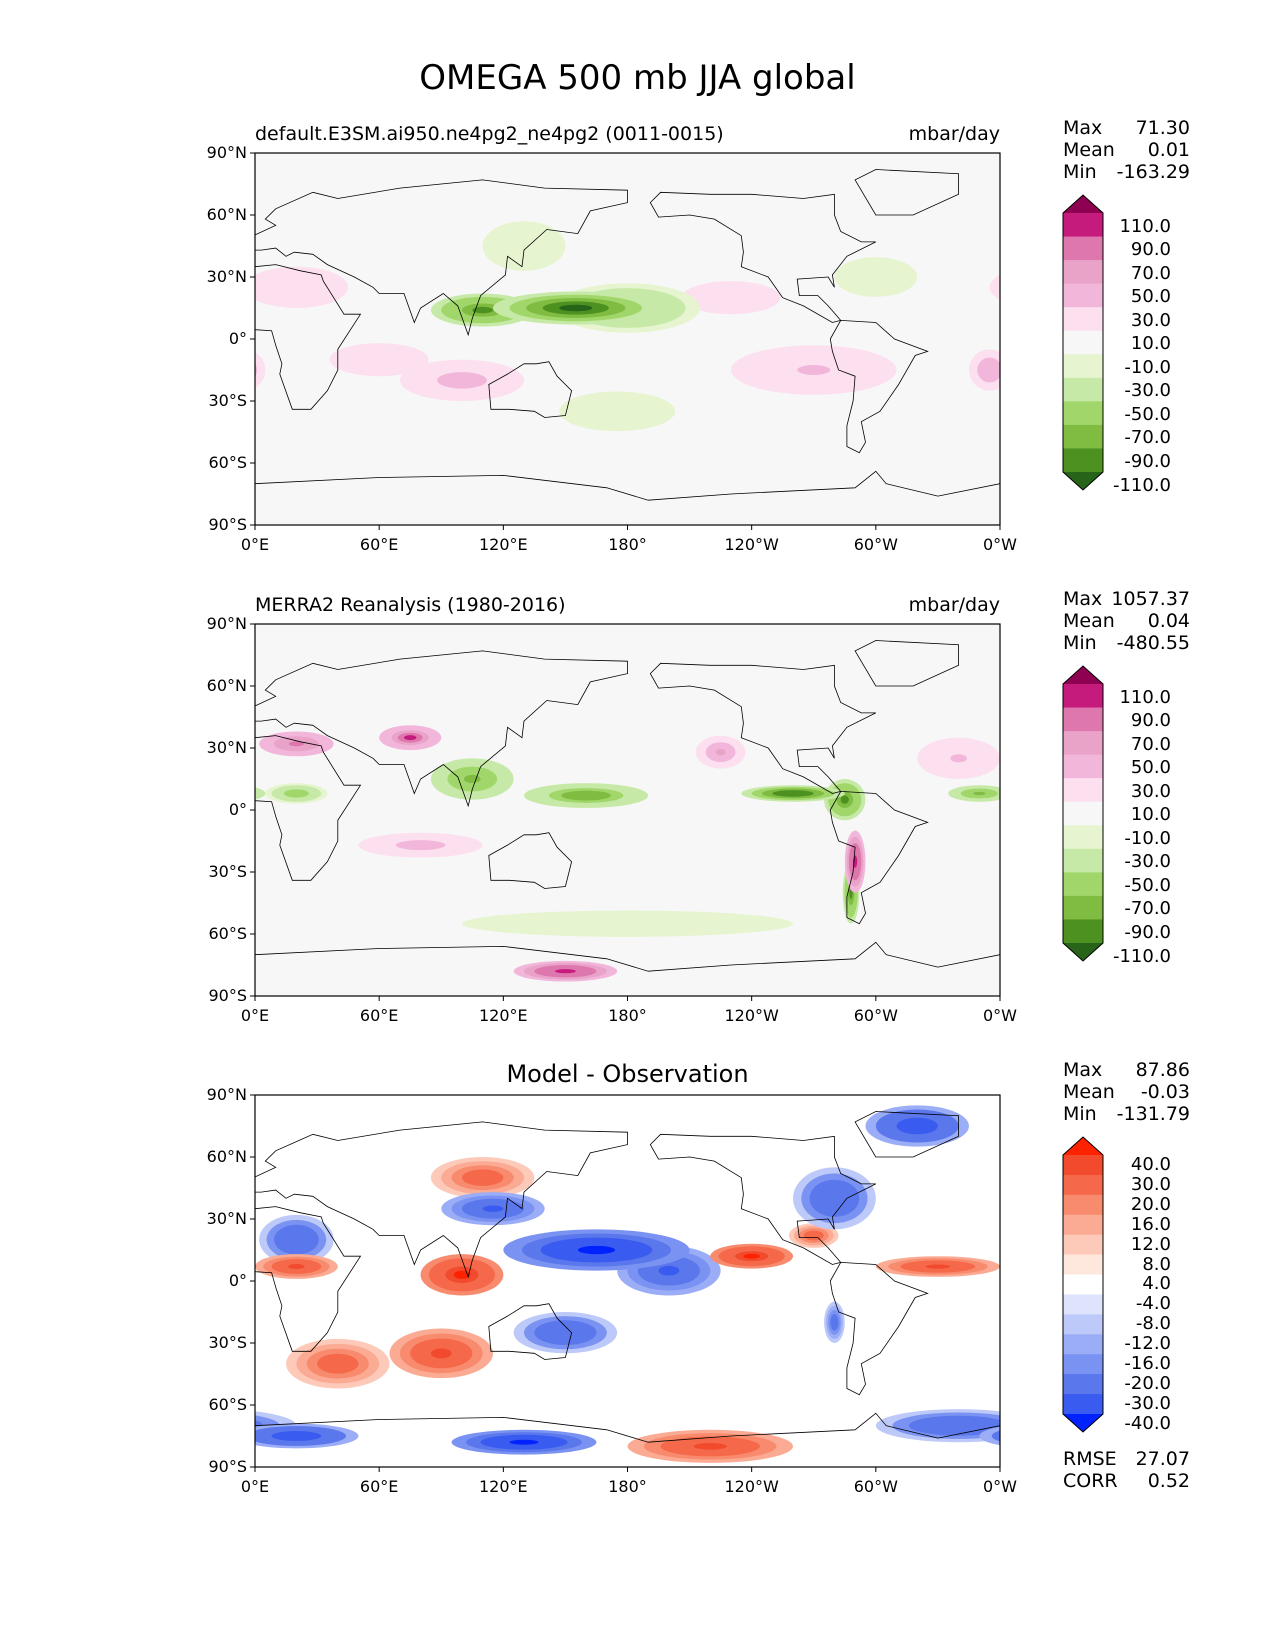  What do you see at coordinates (627, 1074) in the screenshot?
I see `panel-title-center: Model - Observation` at bounding box center [627, 1074].